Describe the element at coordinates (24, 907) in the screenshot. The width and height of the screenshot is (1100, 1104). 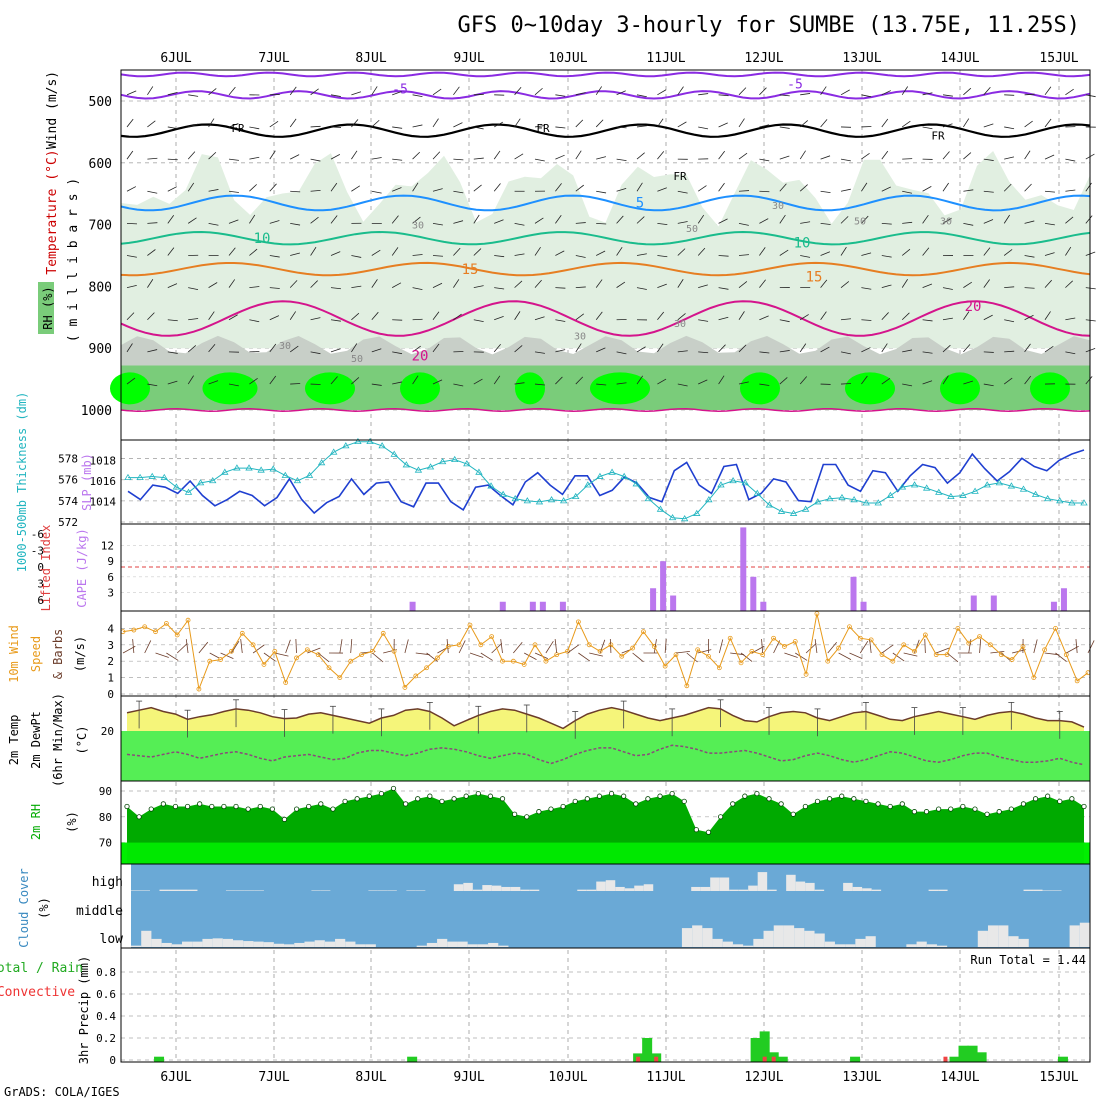
I see `ylabel-cloud-cover: Cloud Cover` at that location.